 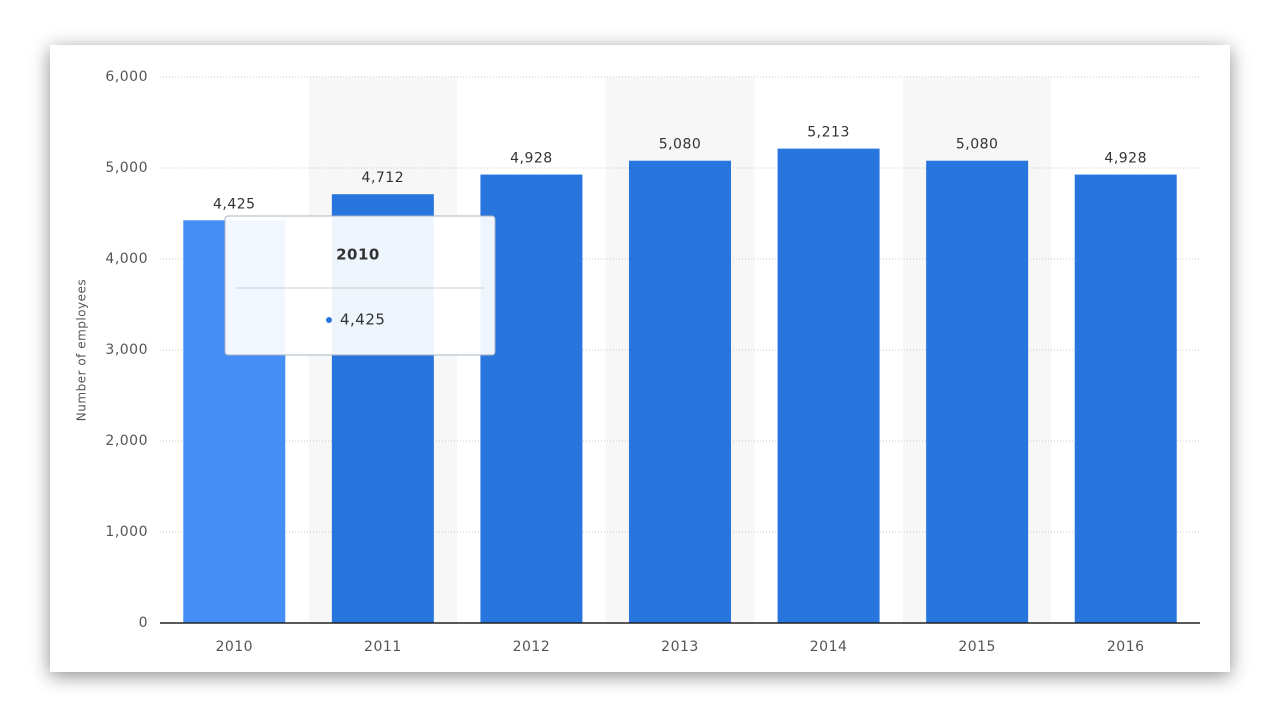 What do you see at coordinates (358, 255) in the screenshot?
I see `tooltip-title: 2010` at bounding box center [358, 255].